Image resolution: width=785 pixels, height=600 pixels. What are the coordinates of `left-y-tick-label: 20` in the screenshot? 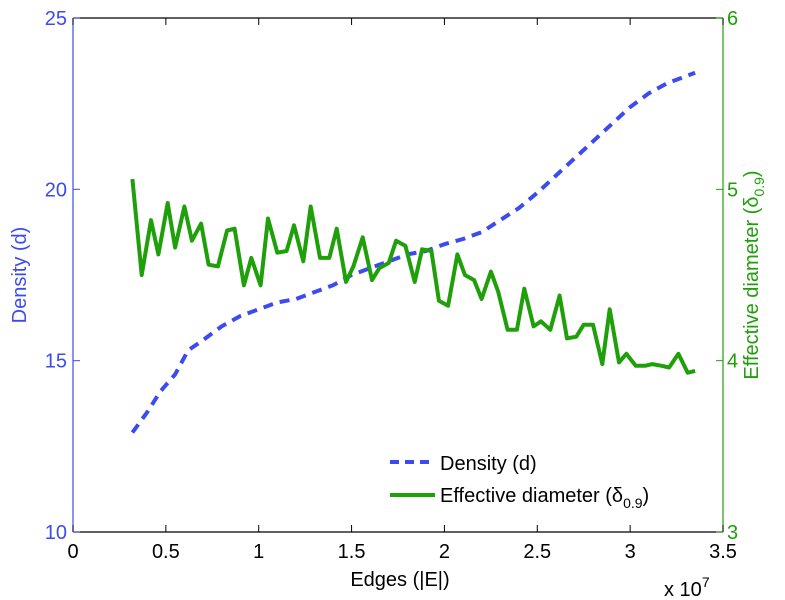 It's located at (56, 190).